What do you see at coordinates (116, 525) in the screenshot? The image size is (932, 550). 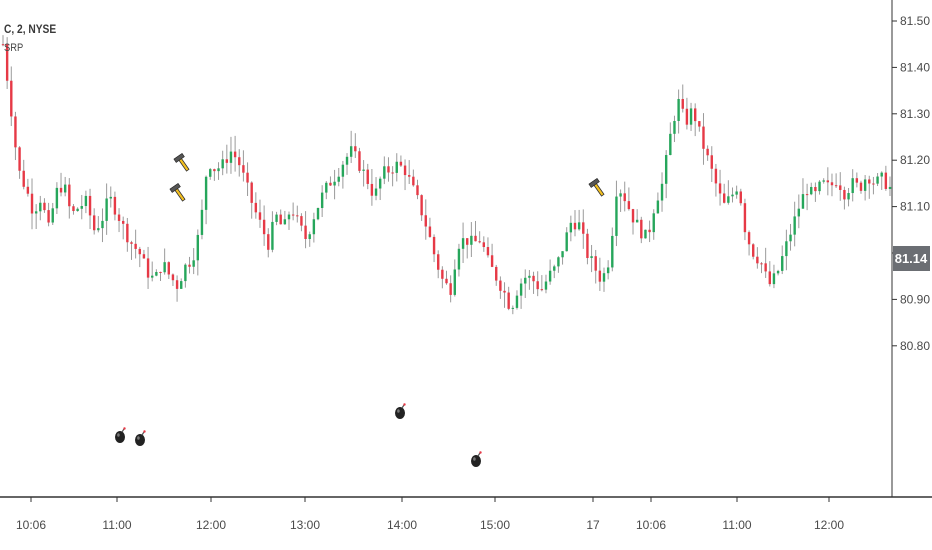 I see `time-tick-label: 11:00` at bounding box center [116, 525].